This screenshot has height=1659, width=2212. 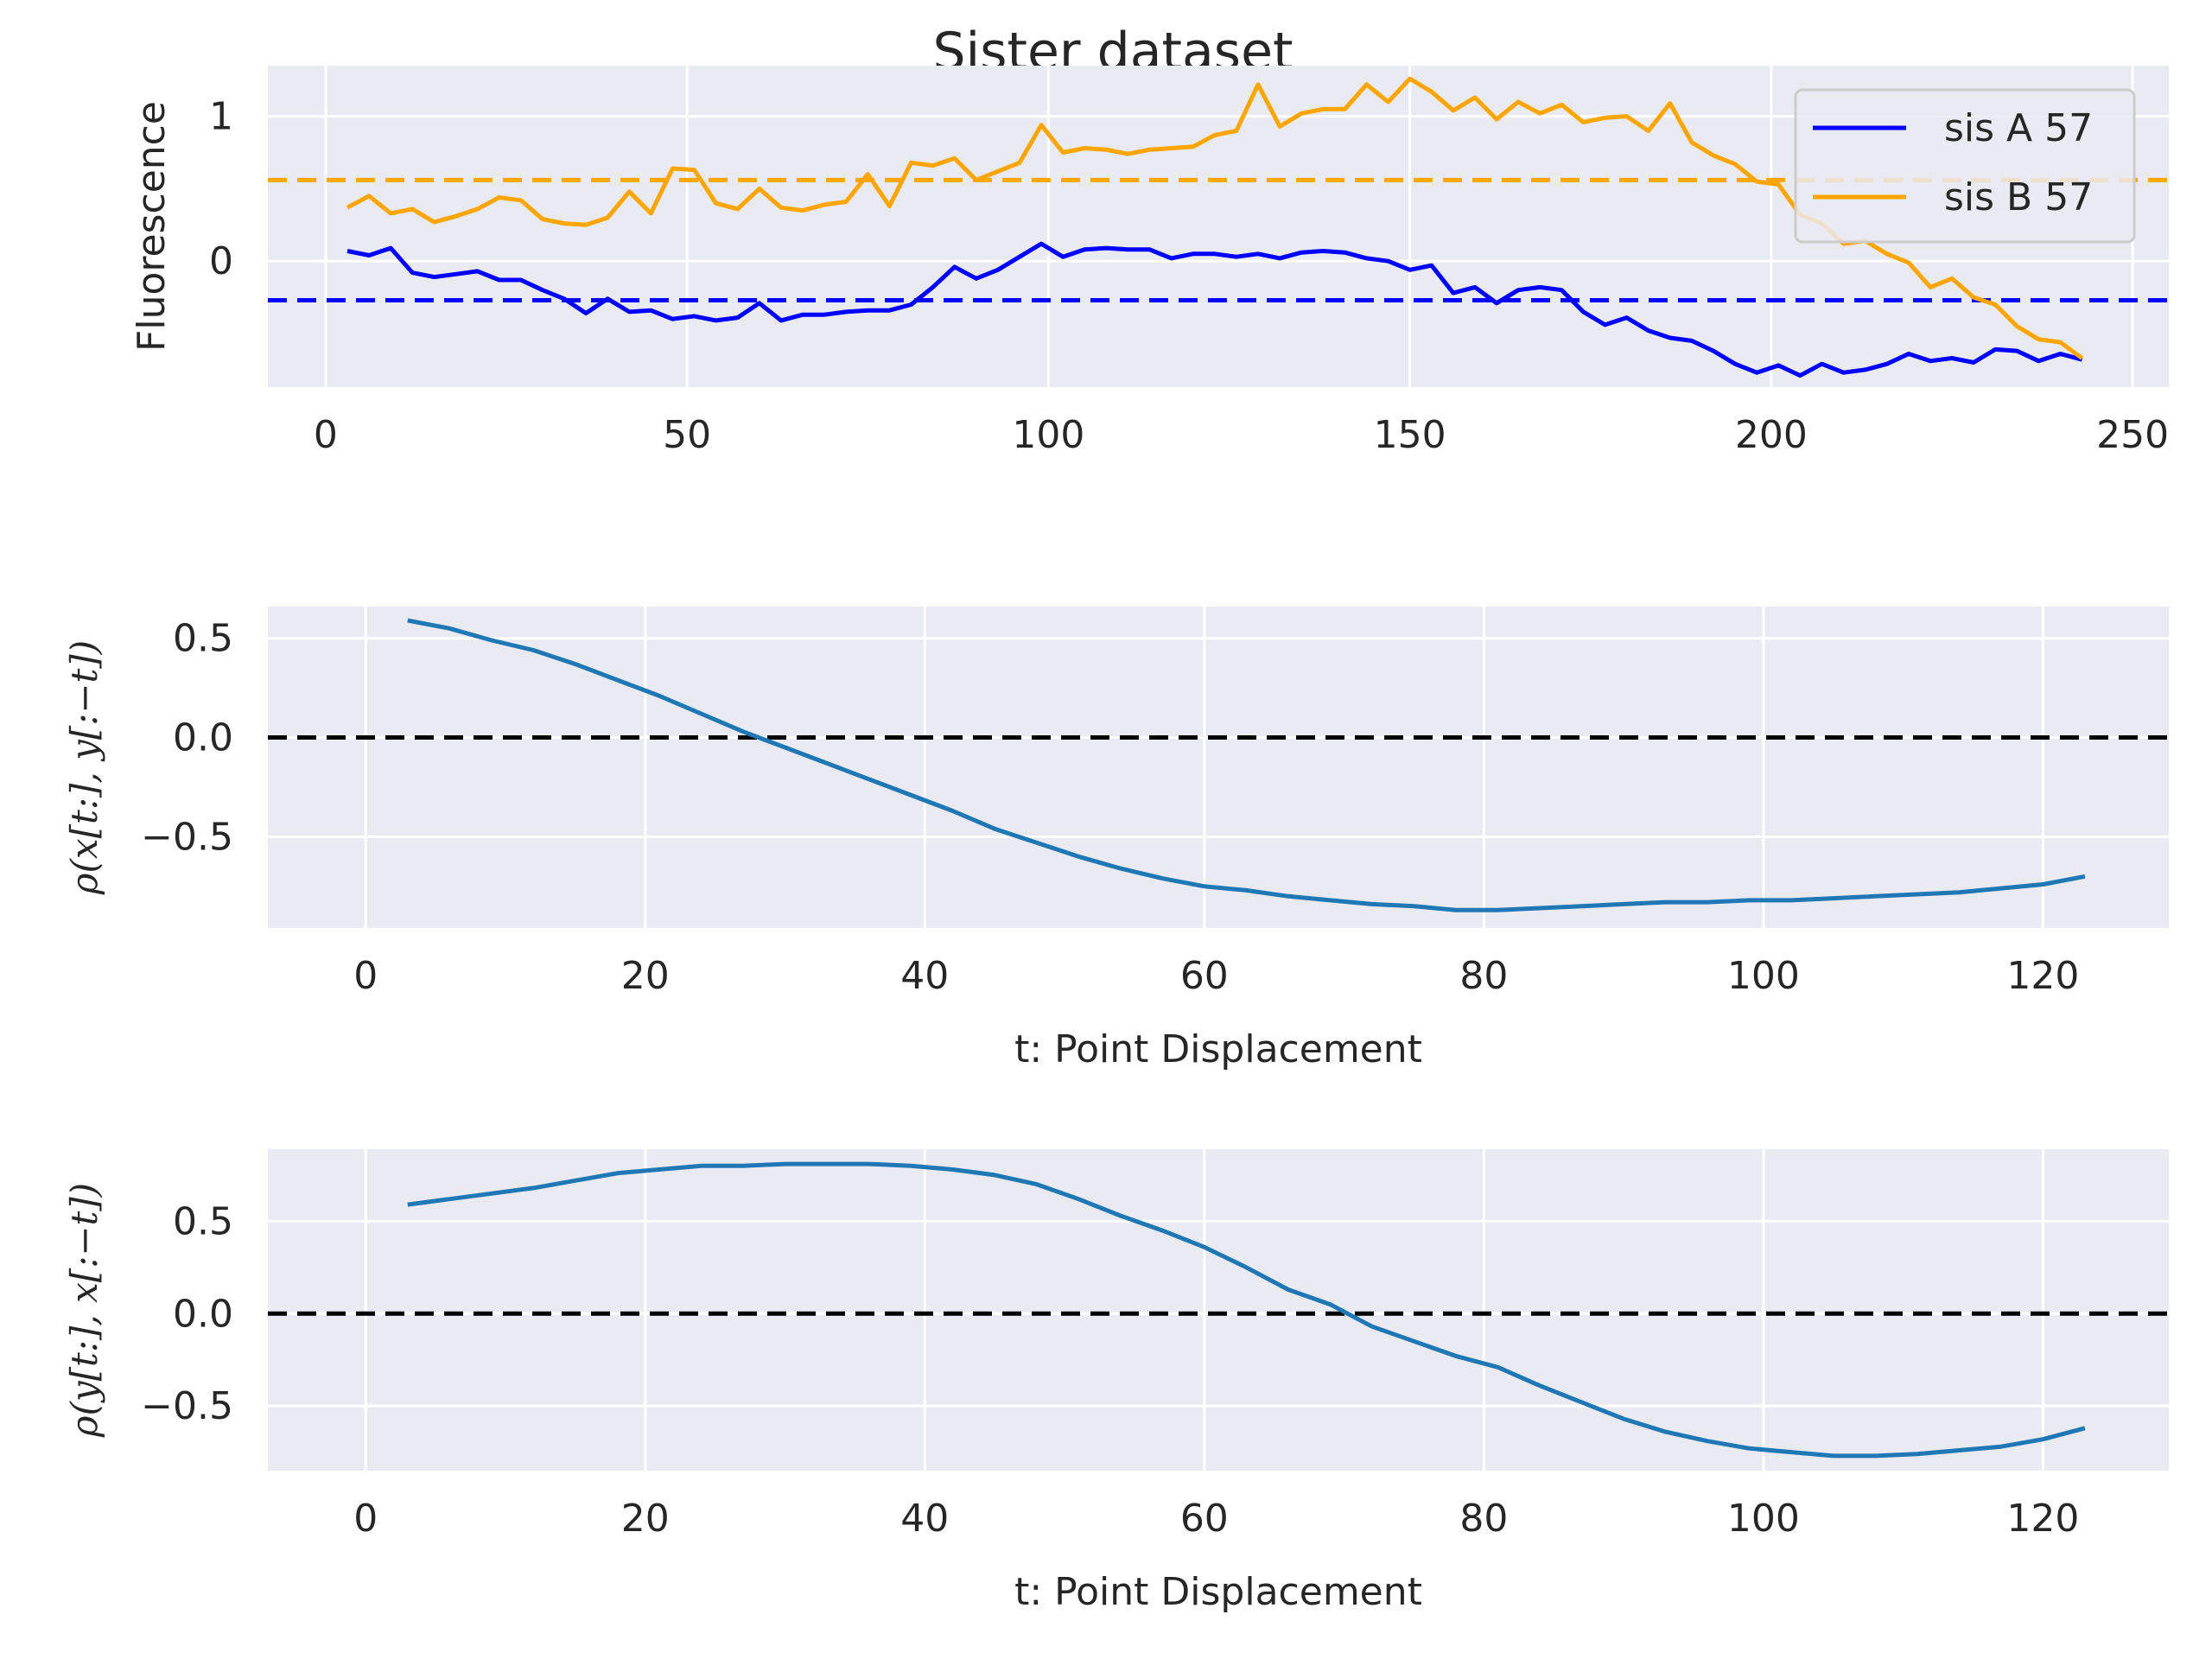 I want to click on x-tick-label: 150, so click(x=1410, y=435).